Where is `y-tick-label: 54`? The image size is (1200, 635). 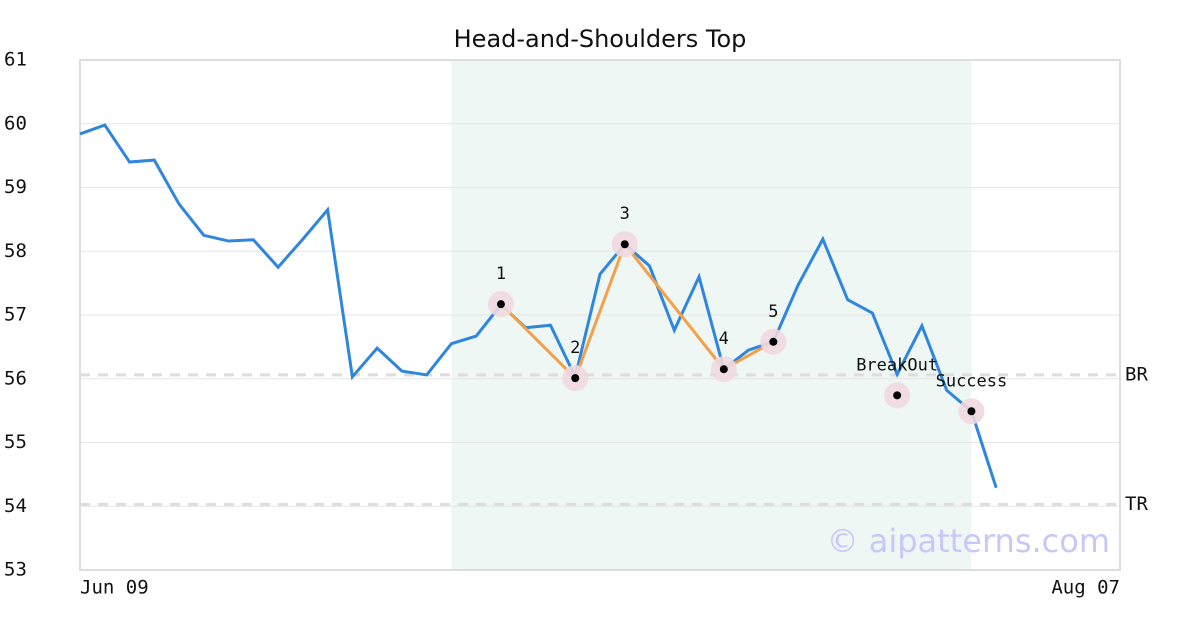 y-tick-label: 54 is located at coordinates (15, 506).